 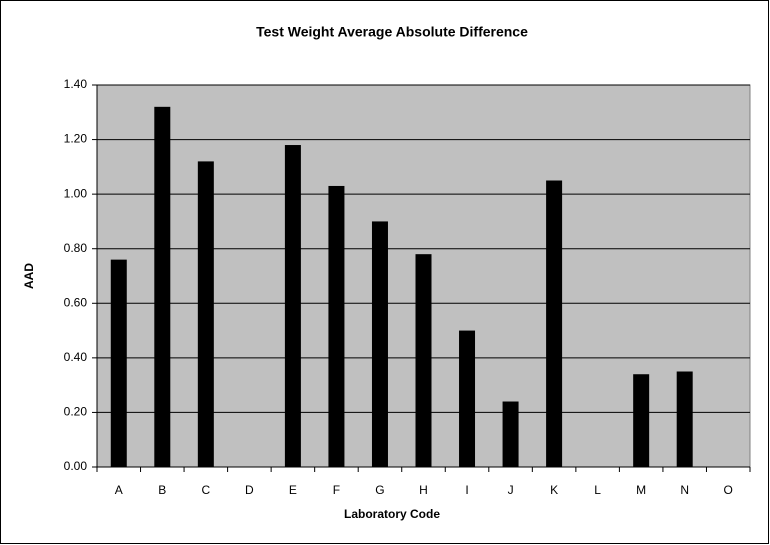 What do you see at coordinates (76, 302) in the screenshot?
I see `y-tick-label: 0.60` at bounding box center [76, 302].